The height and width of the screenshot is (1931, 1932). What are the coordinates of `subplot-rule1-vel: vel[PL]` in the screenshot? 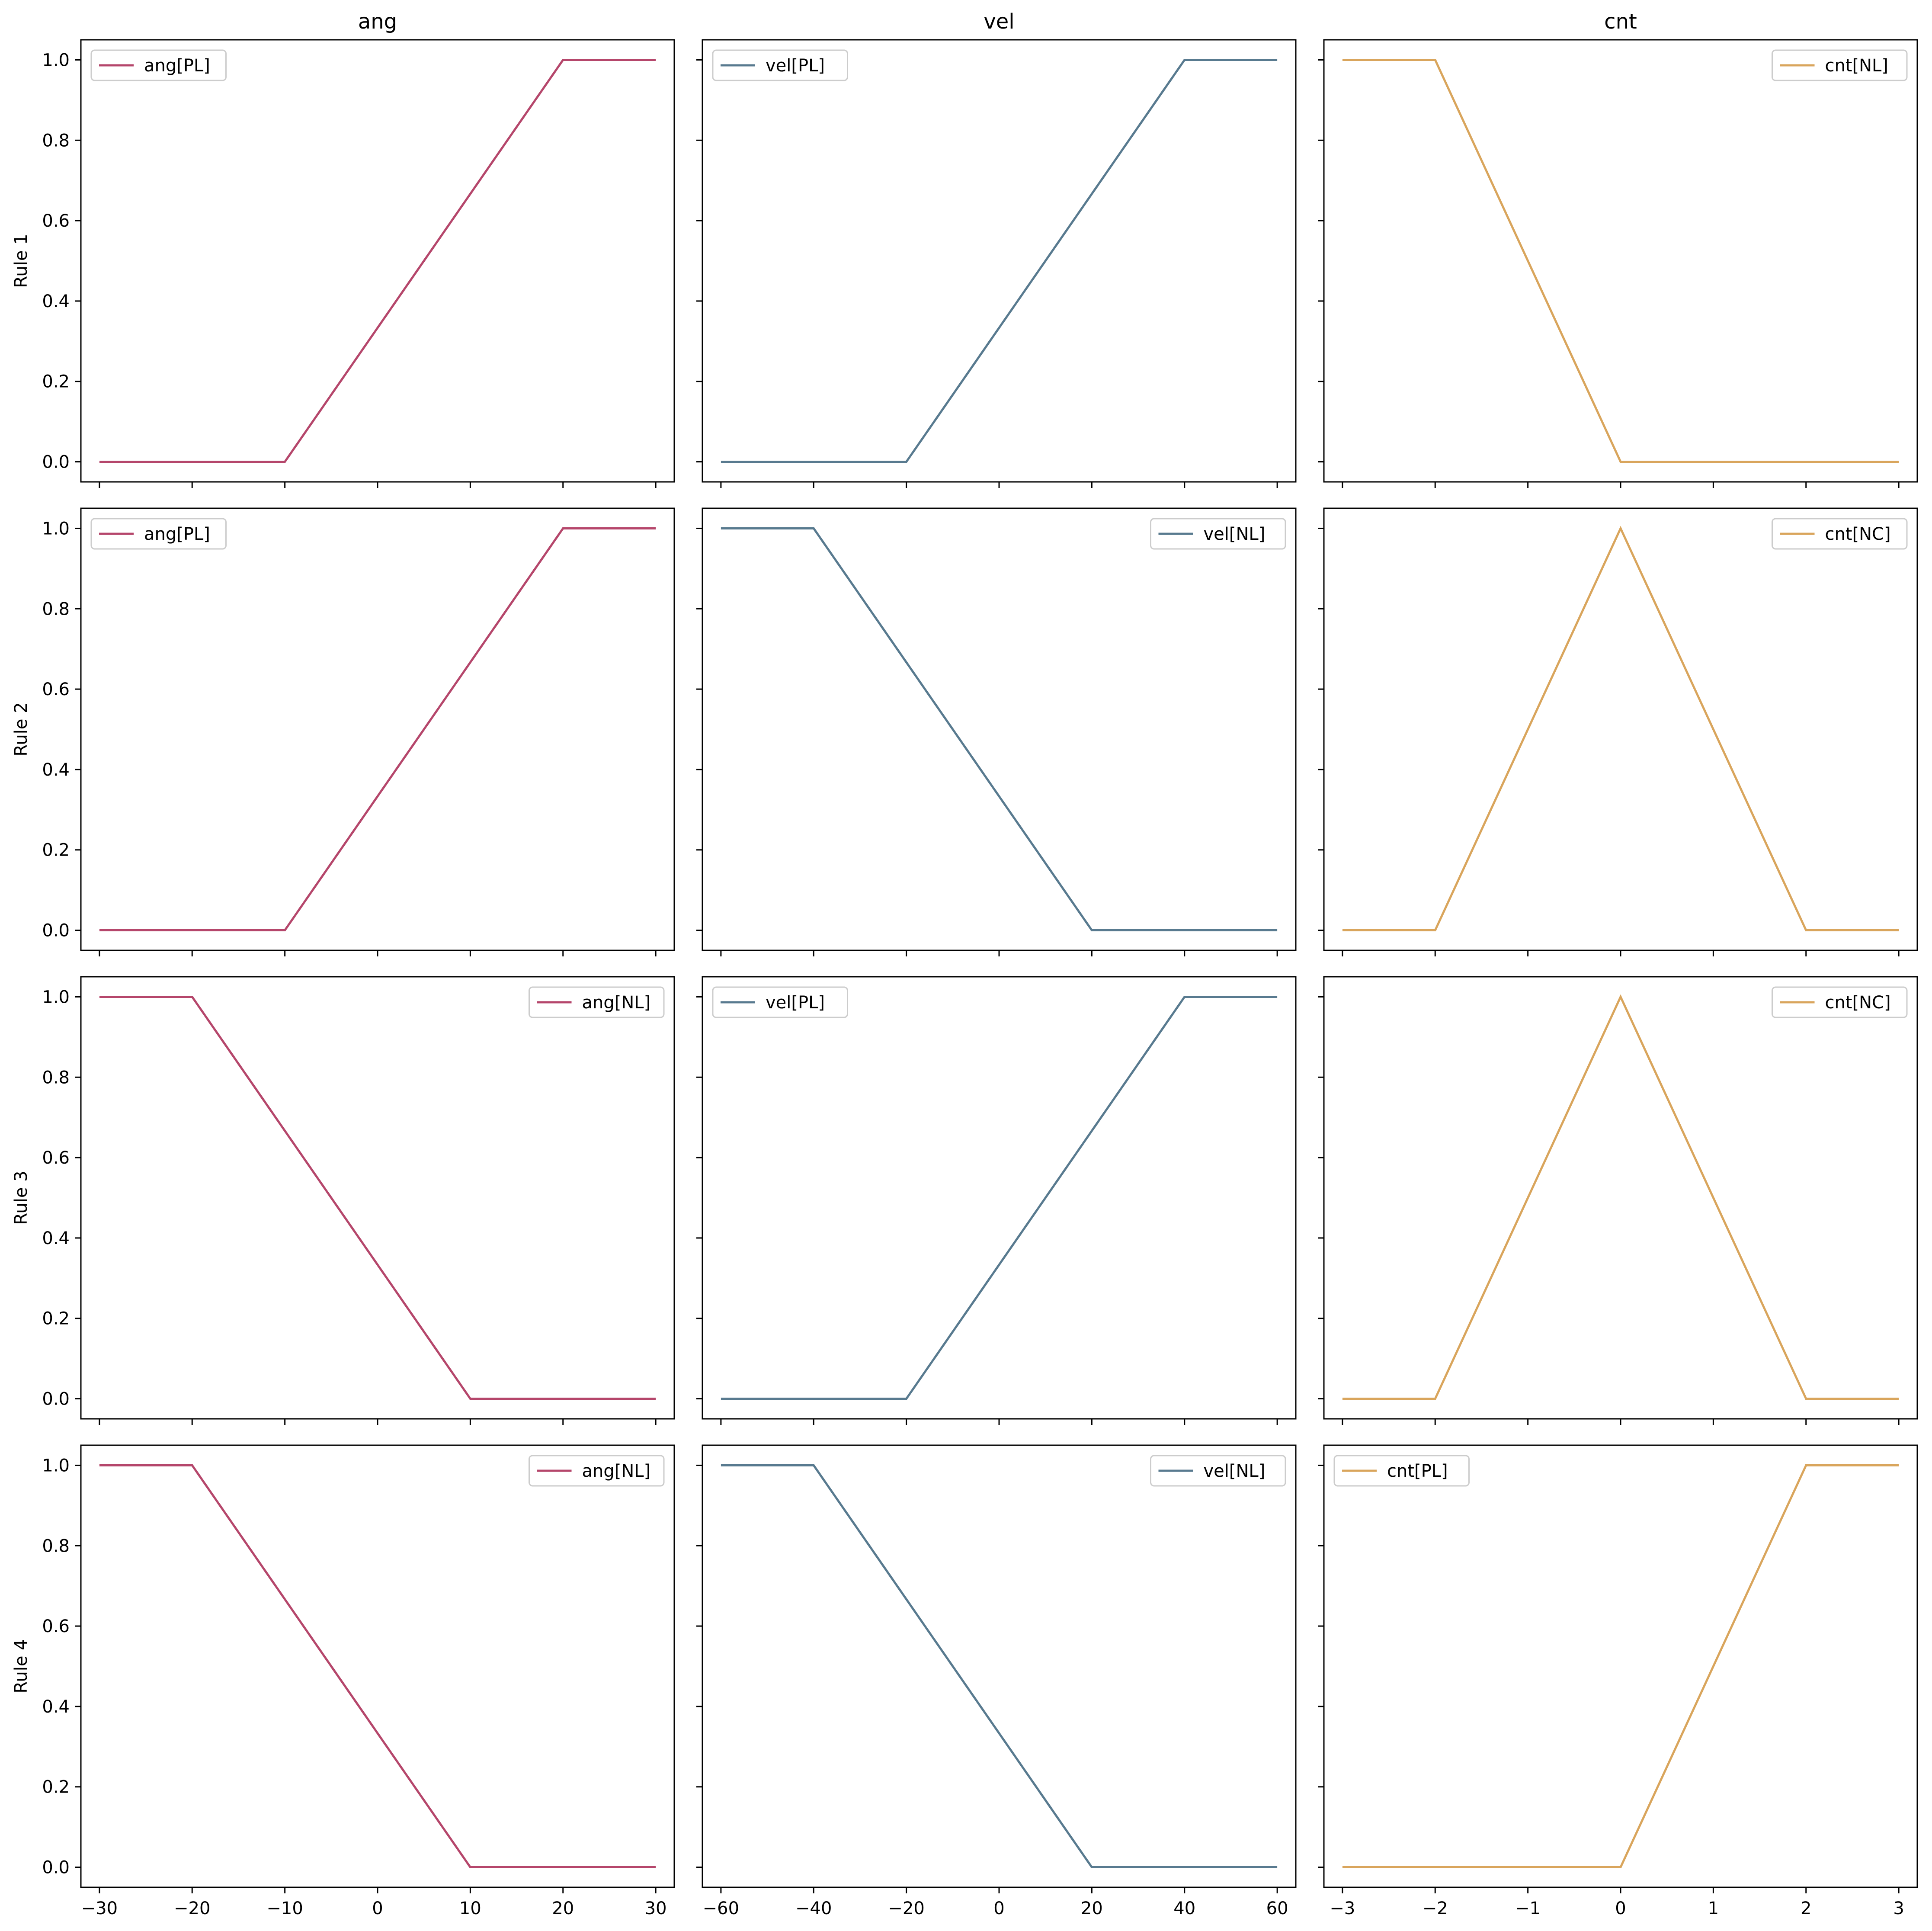 It's located at (997, 263).